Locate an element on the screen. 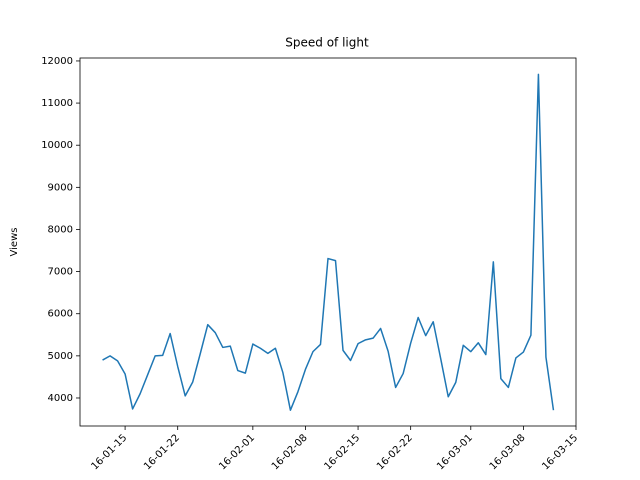 This screenshot has width=640, height=480. x-tick-label: 16-03-08 is located at coordinates (508, 452).